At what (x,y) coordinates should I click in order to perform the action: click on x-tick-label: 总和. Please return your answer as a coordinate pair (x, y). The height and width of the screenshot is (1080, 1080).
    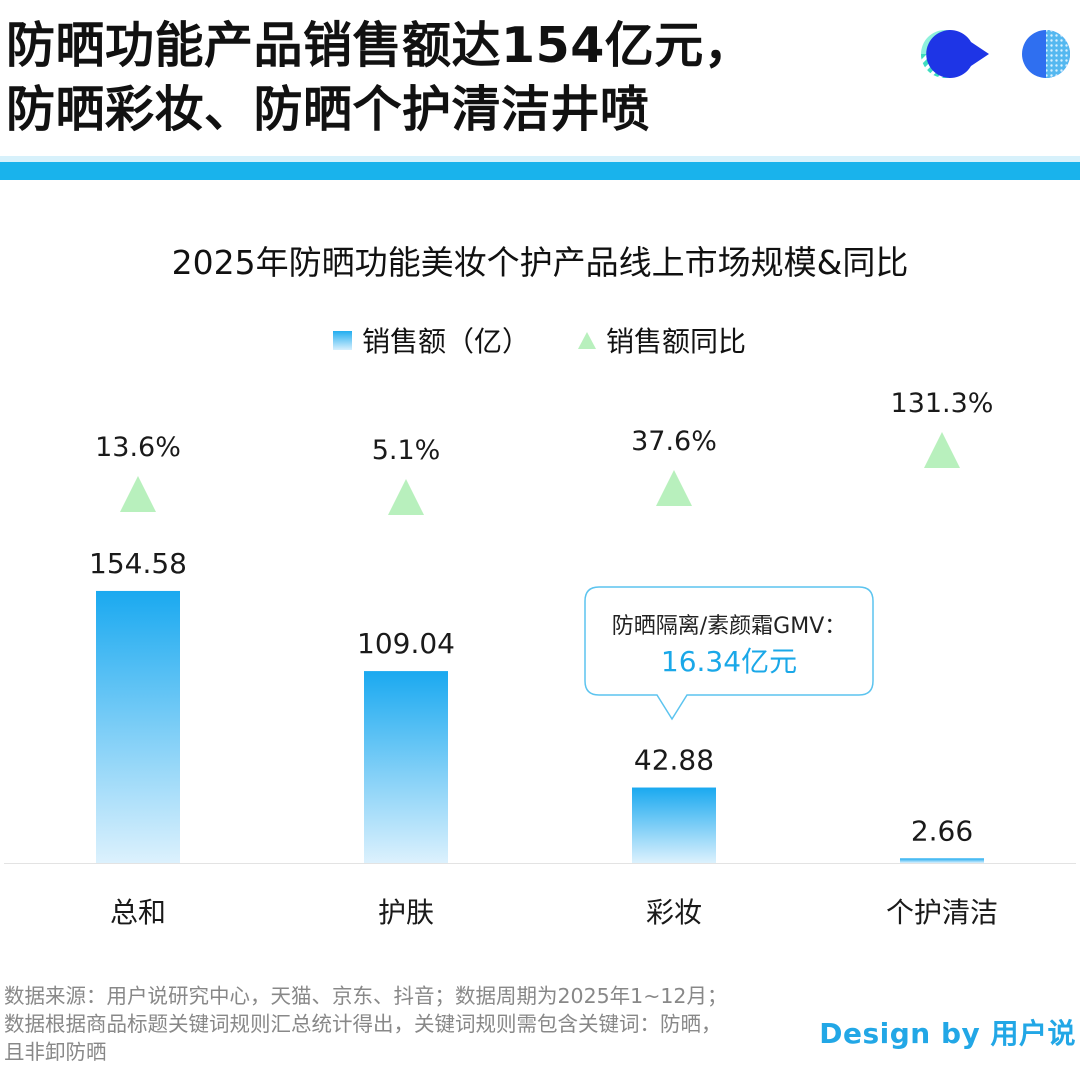
    Looking at the image, I should click on (138, 912).